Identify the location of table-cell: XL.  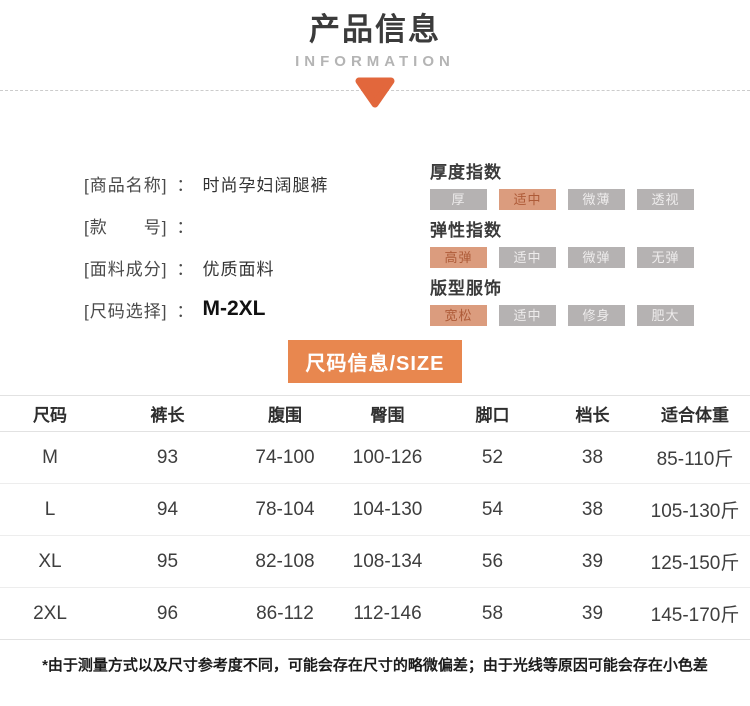
(50, 561).